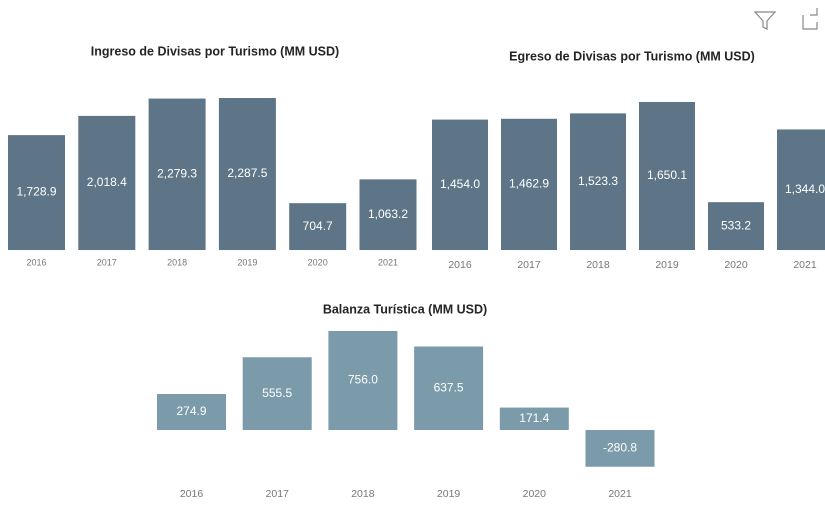 The height and width of the screenshot is (506, 825). I want to click on data-label: 533.2, so click(736, 225).